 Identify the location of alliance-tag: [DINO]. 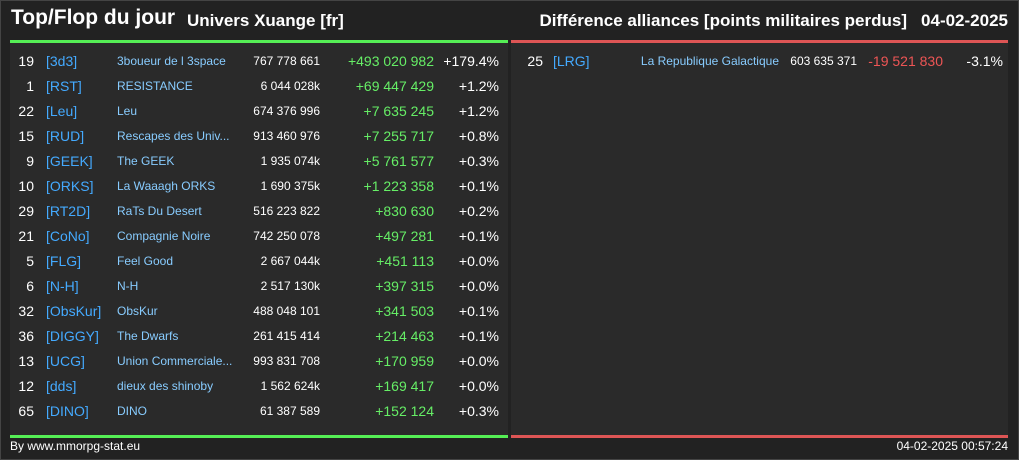
(67, 411).